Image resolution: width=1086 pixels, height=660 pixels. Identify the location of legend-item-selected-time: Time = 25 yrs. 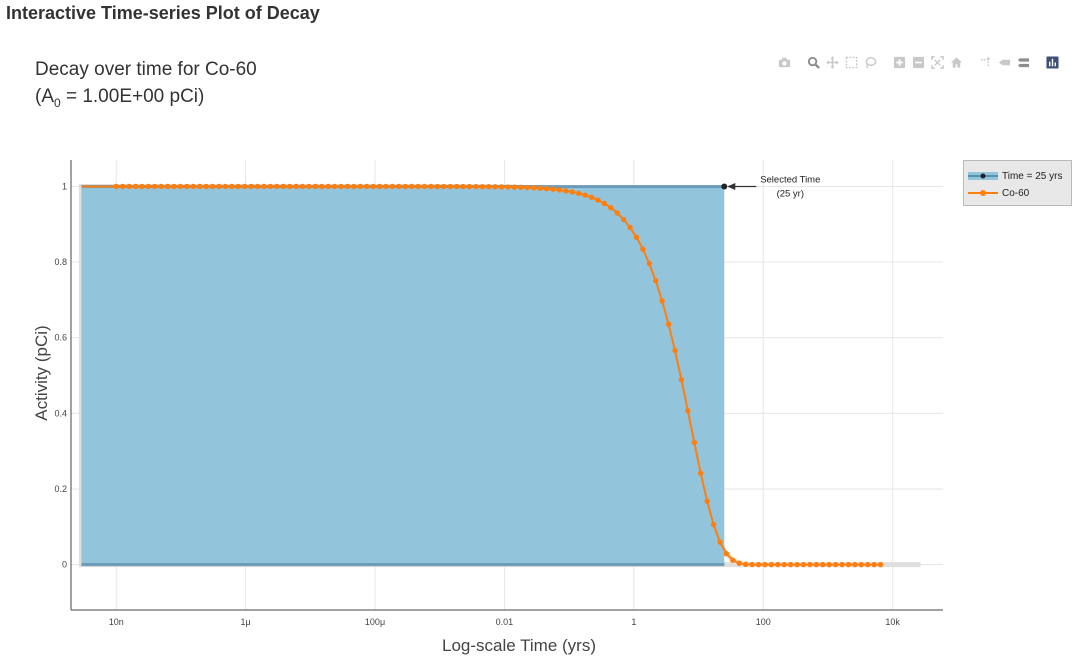
(1015, 176).